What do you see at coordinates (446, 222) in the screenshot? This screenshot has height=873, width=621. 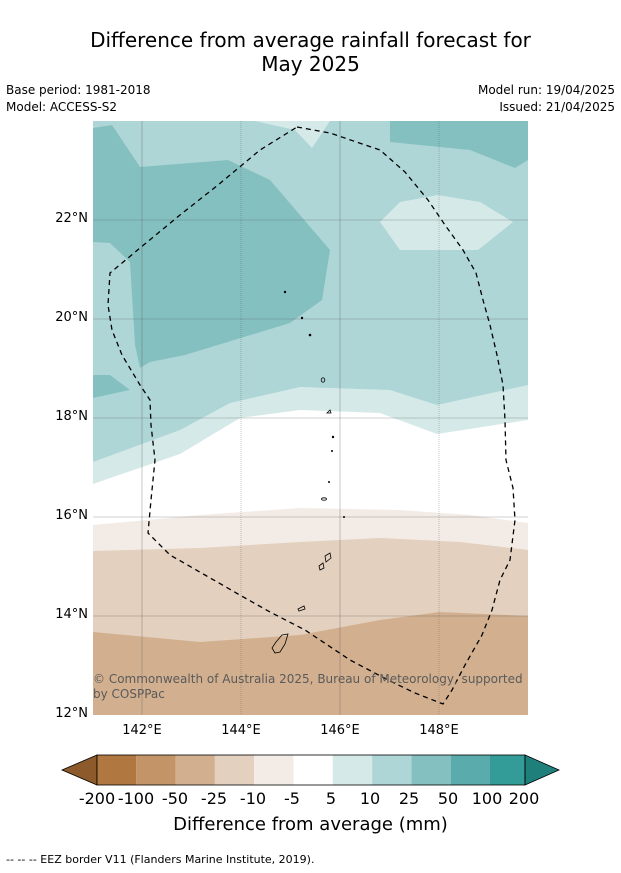 I see `band-5-10-east` at bounding box center [446, 222].